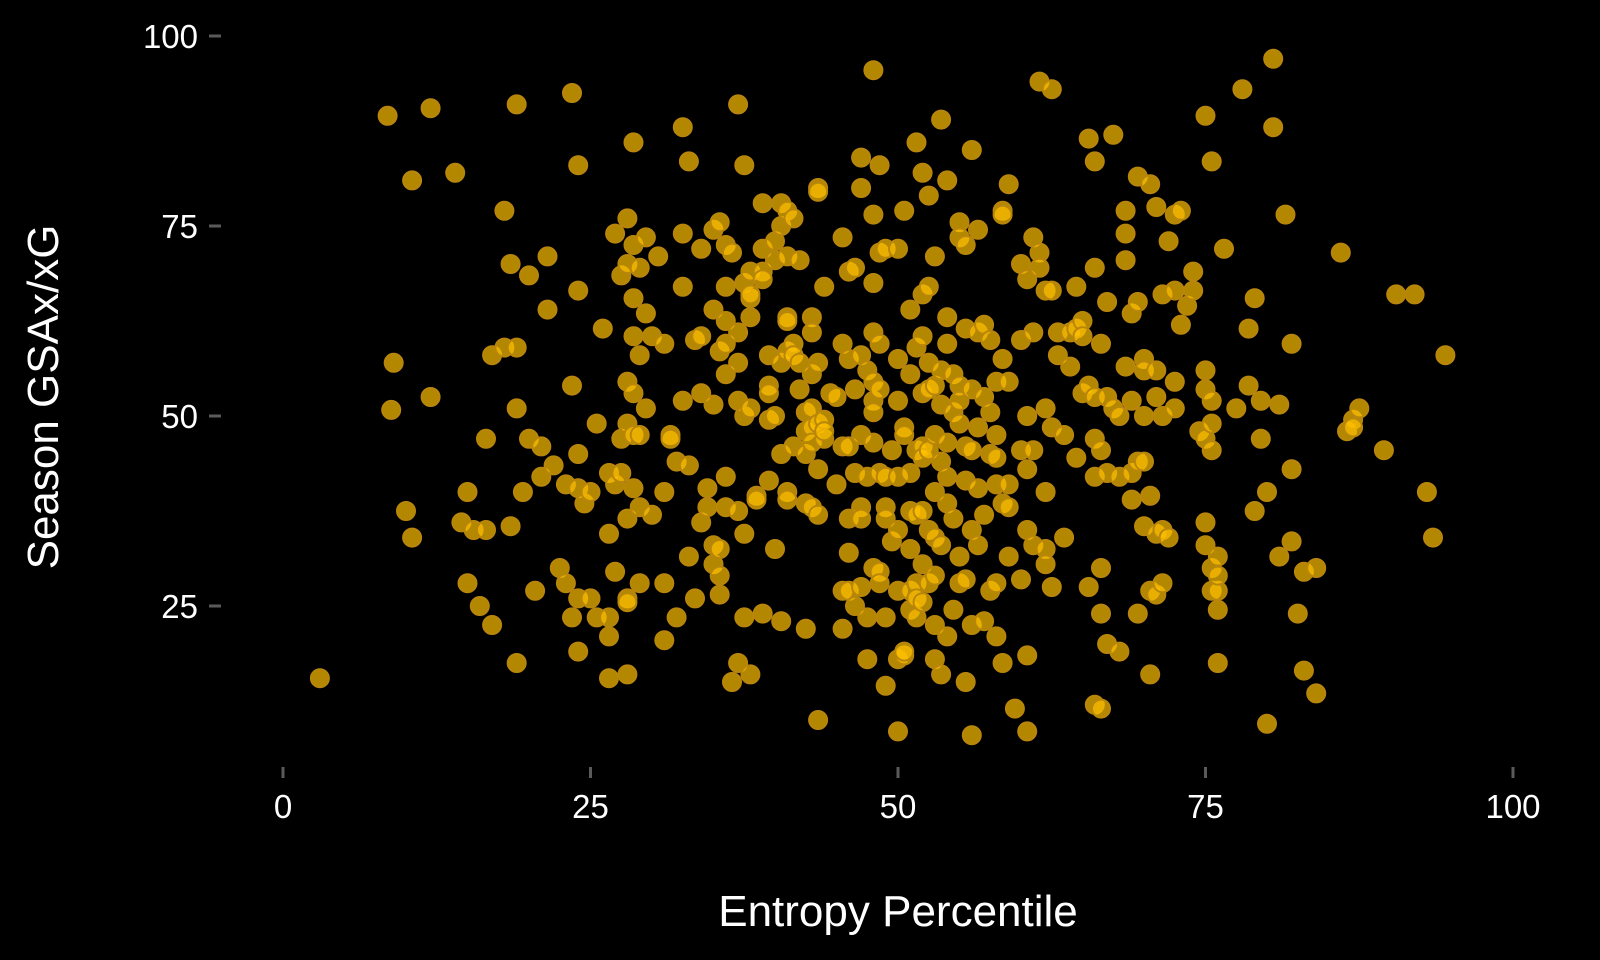 This screenshot has width=1600, height=960. Describe the element at coordinates (1512, 806) in the screenshot. I see `x-tick-label: 100` at that location.